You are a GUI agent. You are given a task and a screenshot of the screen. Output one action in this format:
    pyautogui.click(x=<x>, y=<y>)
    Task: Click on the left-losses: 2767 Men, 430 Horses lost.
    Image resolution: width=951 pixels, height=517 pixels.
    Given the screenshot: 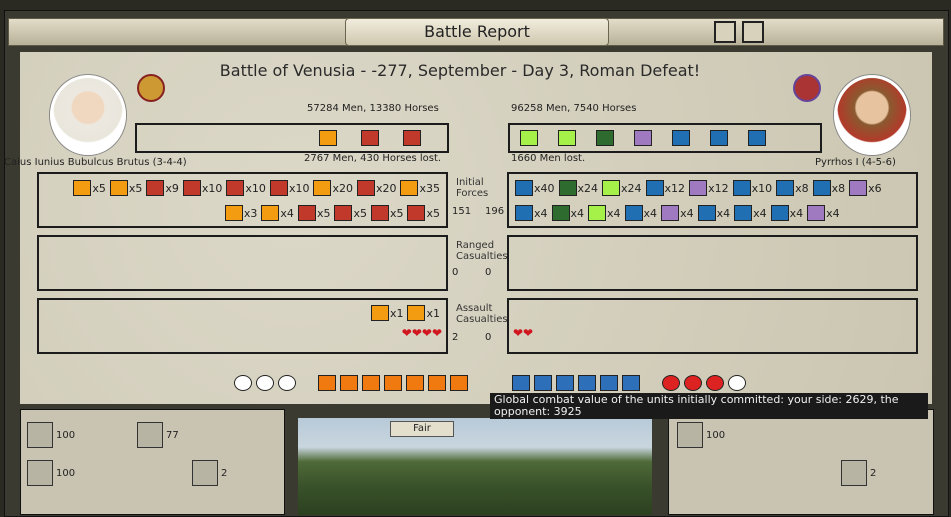 What is the action you would take?
    pyautogui.click(x=373, y=158)
    